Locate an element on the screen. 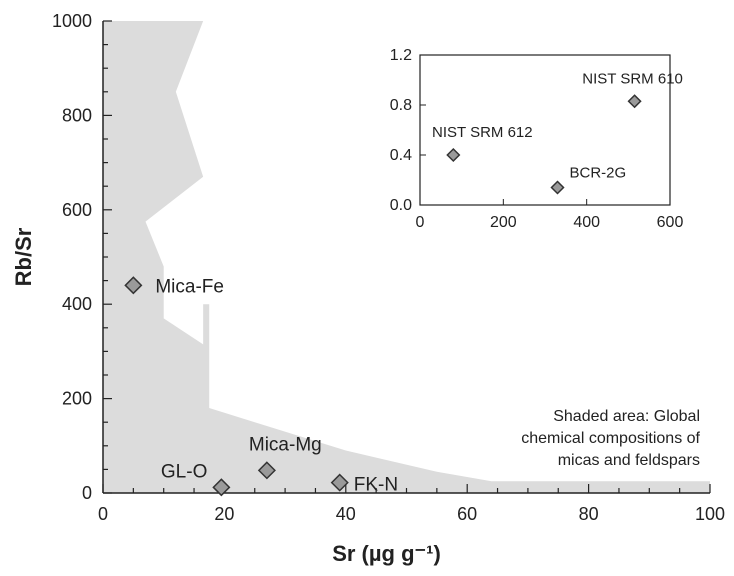  shaded-area-note: chemical compositions of is located at coordinates (610, 438).